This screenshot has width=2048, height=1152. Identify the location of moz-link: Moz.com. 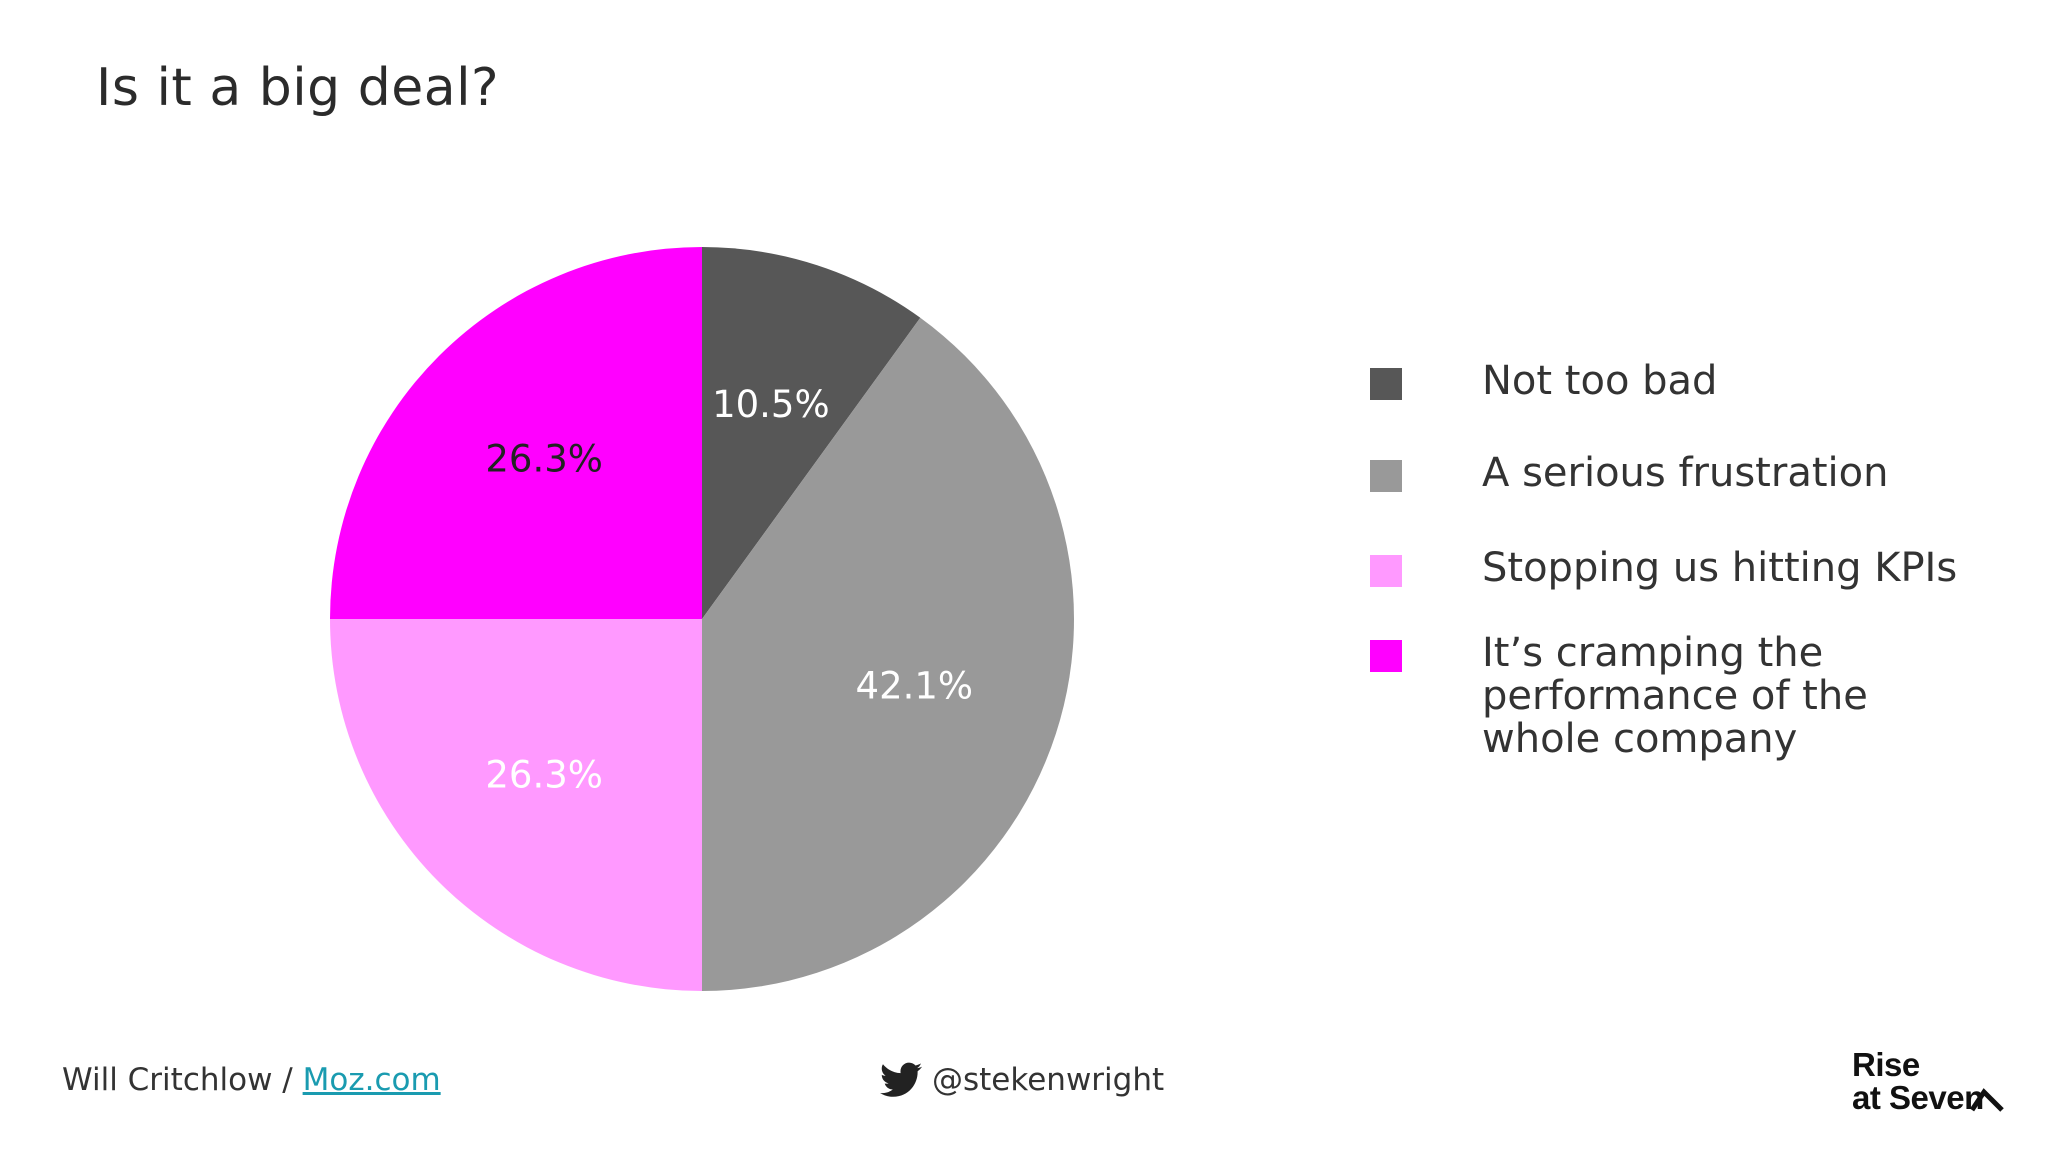
(371, 1080).